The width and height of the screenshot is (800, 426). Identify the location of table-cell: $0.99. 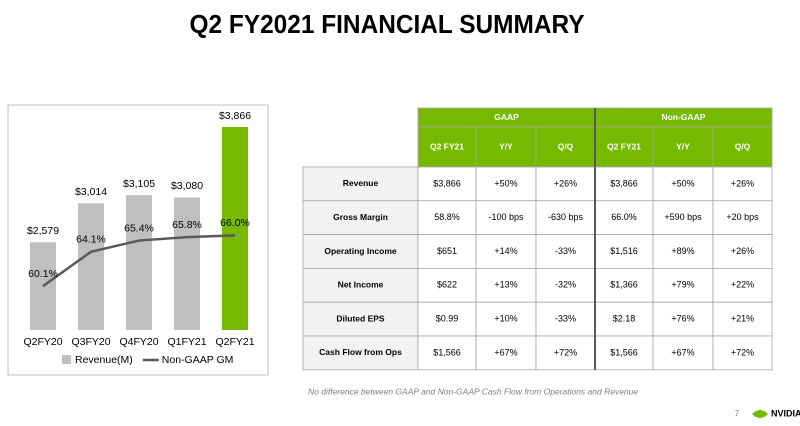
(447, 318).